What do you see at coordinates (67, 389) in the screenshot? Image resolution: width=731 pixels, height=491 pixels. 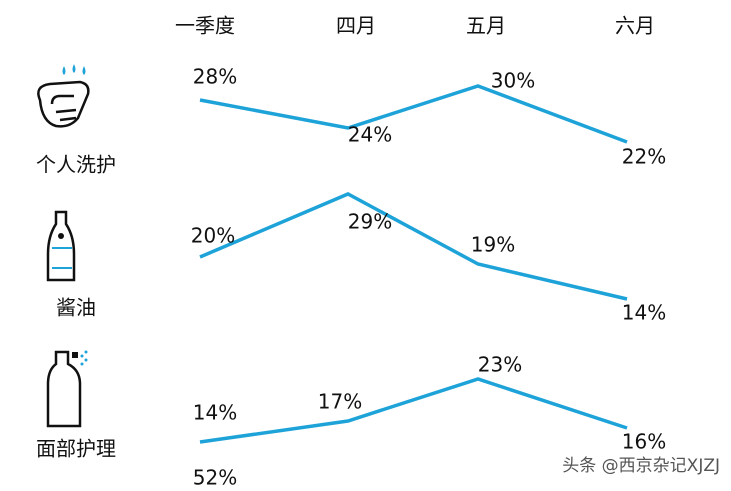 I see `icon-spray` at bounding box center [67, 389].